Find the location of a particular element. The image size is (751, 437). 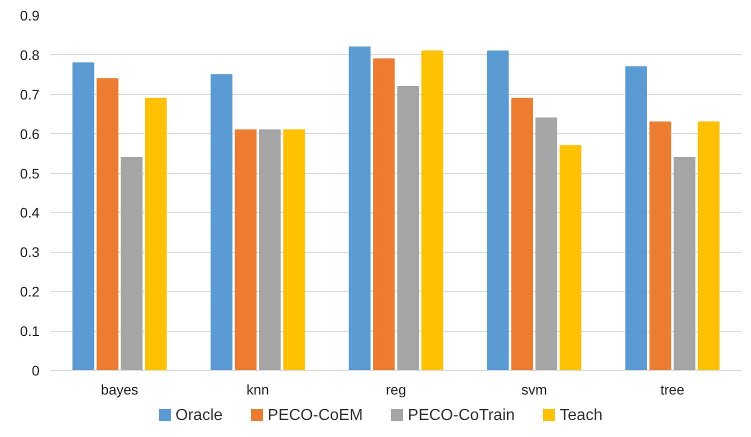

y-tick-label: 0.3 is located at coordinates (30, 252).